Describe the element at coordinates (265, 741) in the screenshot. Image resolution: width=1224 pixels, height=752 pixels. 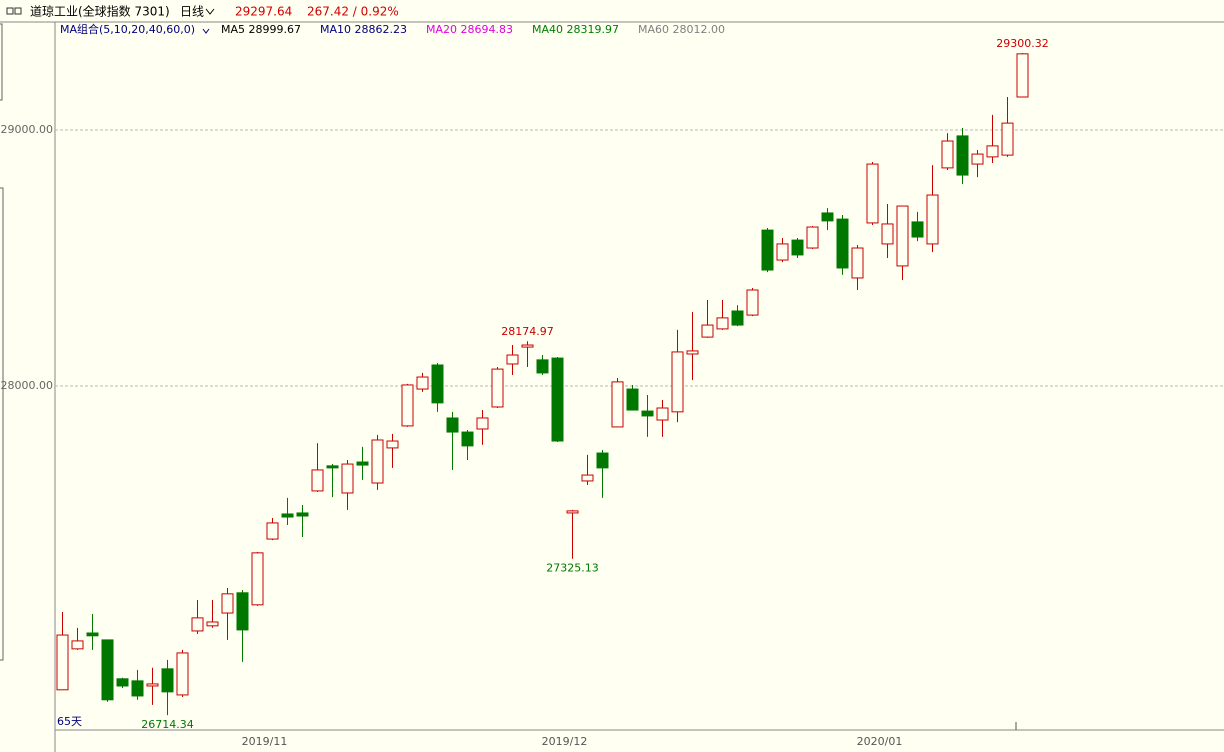
I see `x-tick-label: 2019/11` at that location.